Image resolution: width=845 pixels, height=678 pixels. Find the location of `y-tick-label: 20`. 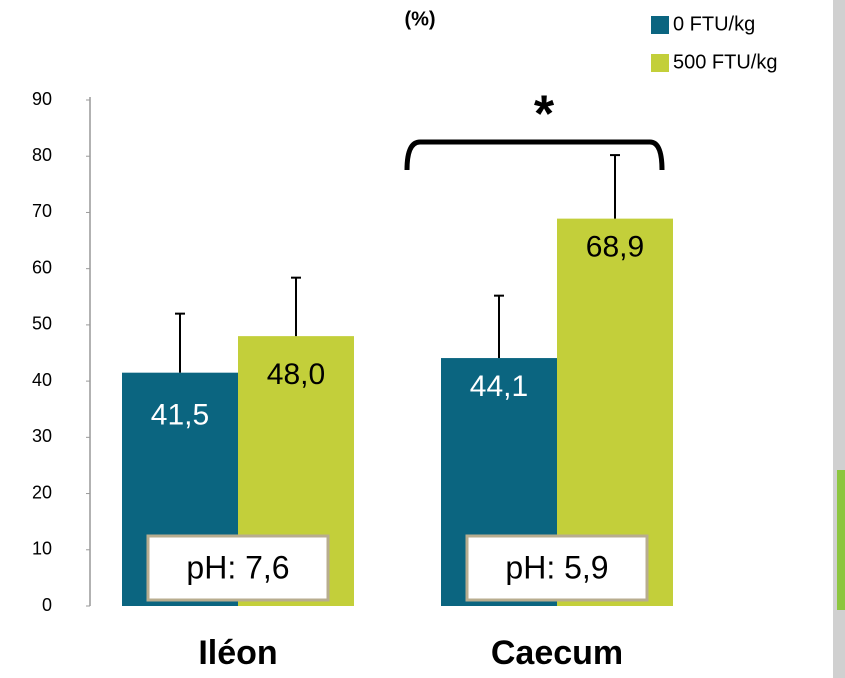

y-tick-label: 20 is located at coordinates (42, 492).